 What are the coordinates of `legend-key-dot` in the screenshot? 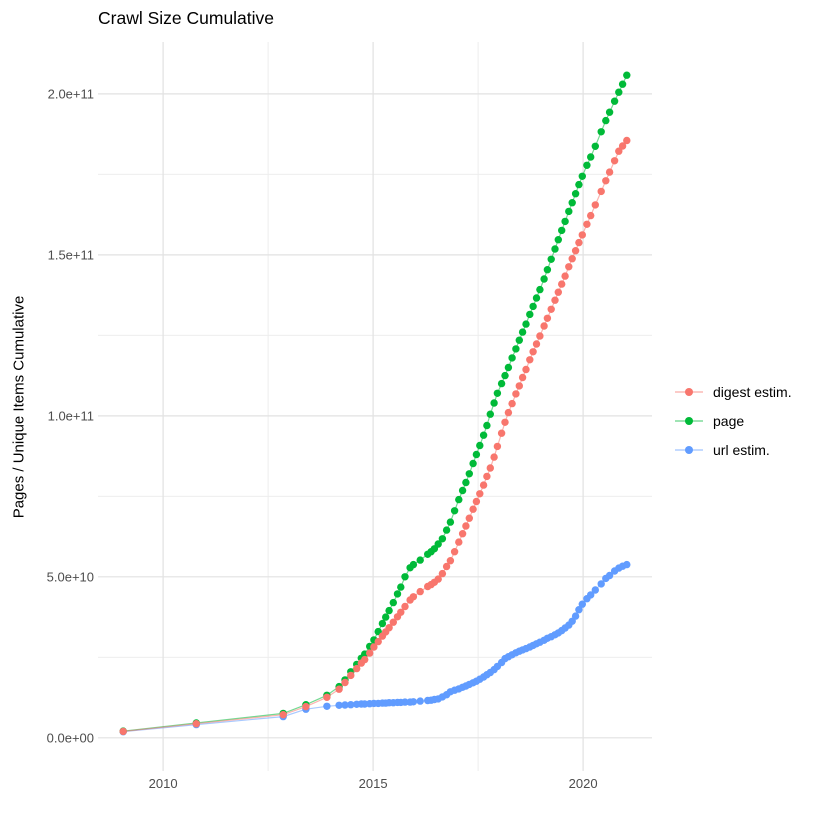 It's located at (689, 420).